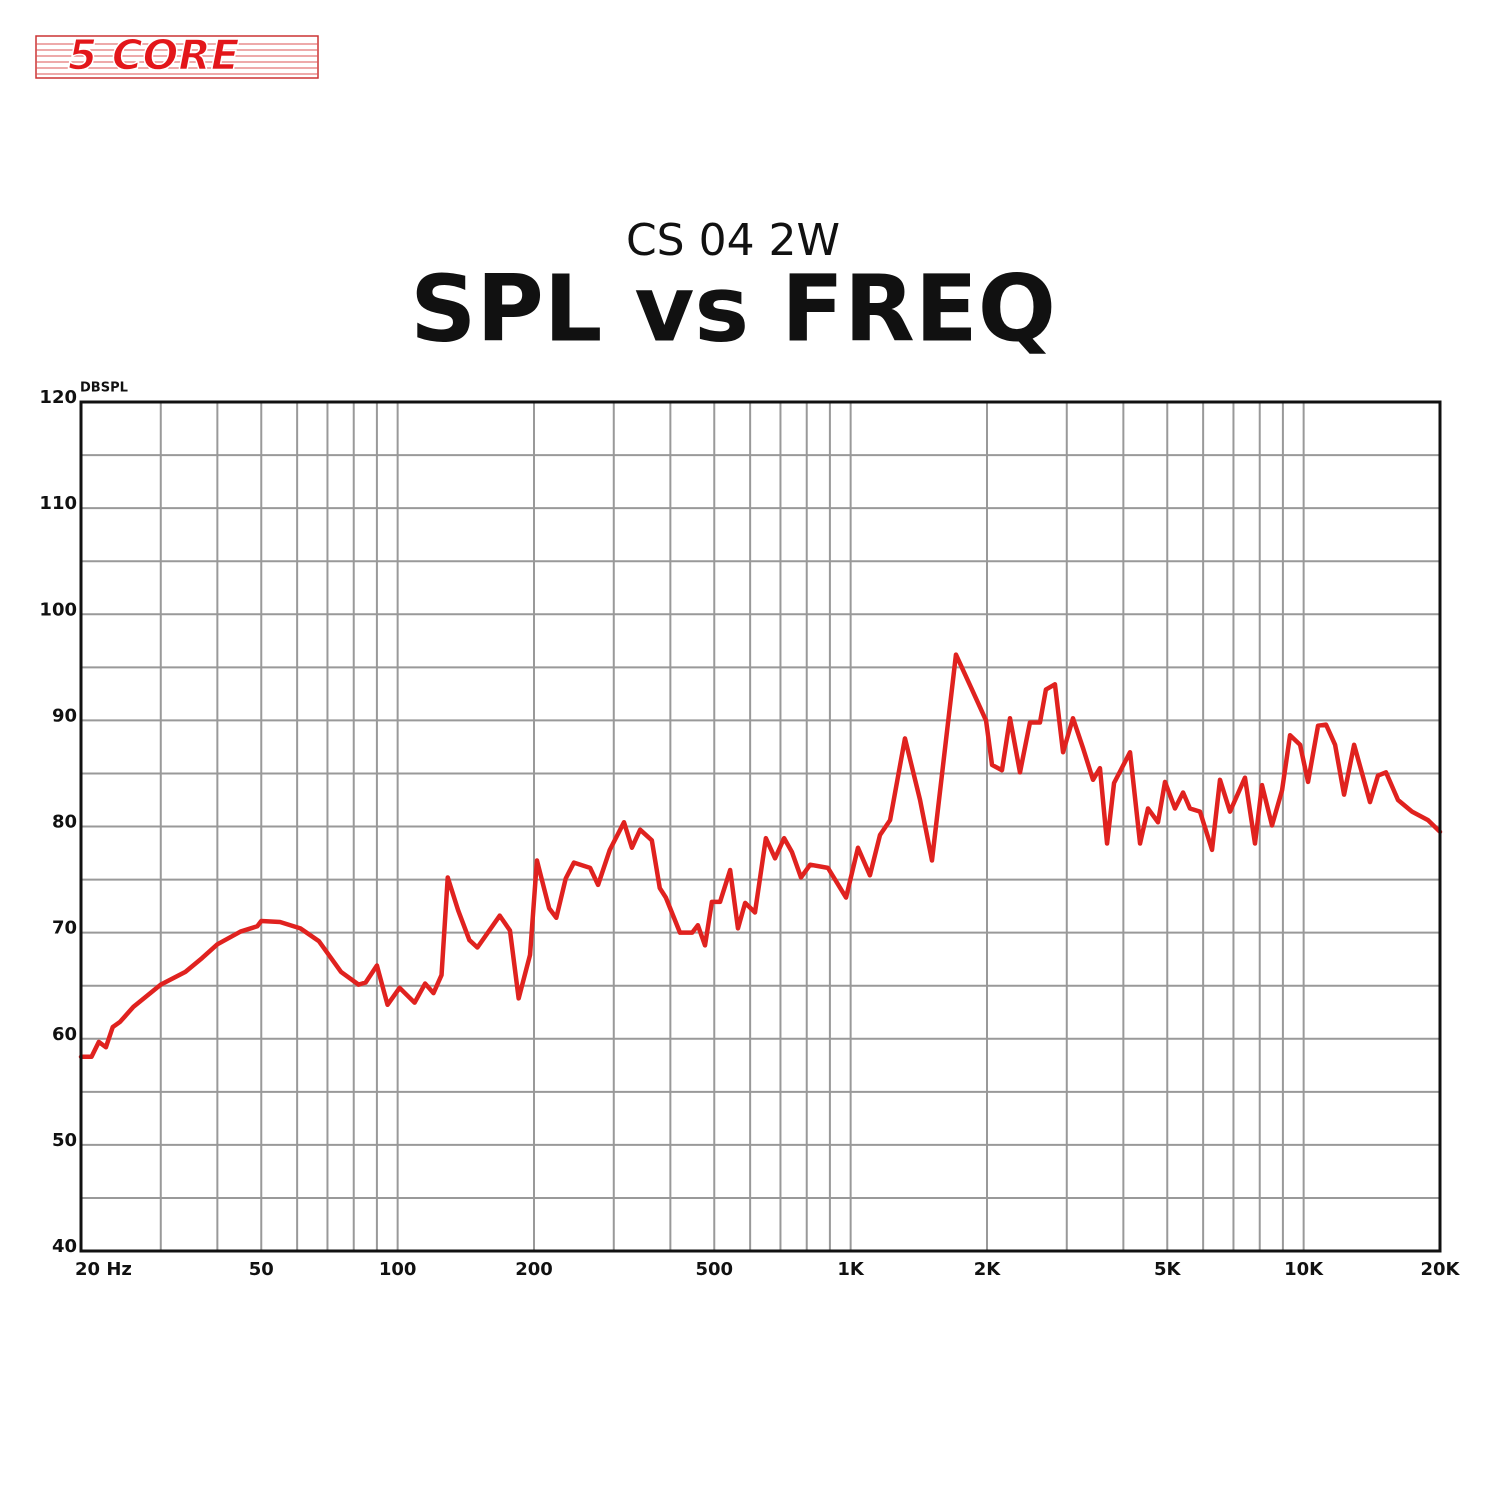 The height and width of the screenshot is (1500, 1500). I want to click on logo-stripes, so click(177, 59).